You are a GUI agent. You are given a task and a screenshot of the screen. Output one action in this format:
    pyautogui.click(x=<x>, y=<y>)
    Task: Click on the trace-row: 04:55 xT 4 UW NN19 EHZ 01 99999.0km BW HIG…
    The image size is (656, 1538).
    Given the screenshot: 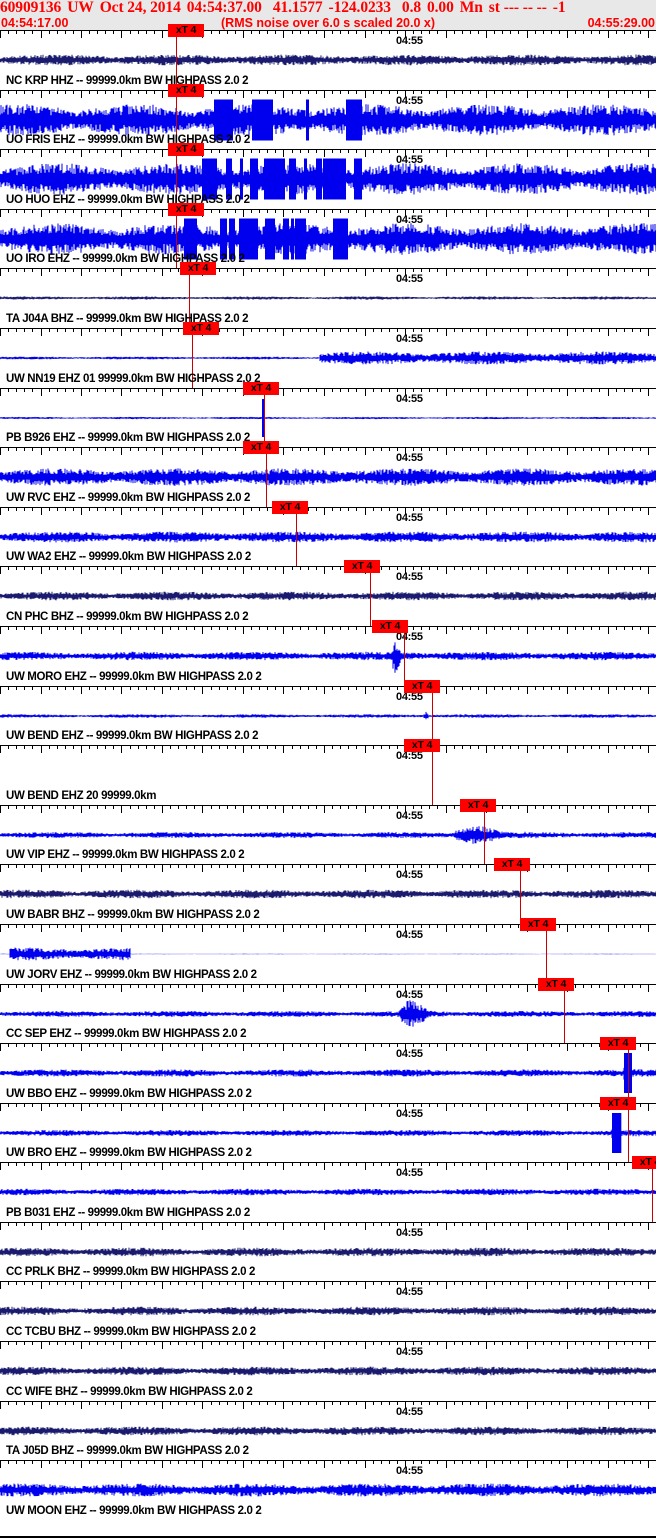 What is the action you would take?
    pyautogui.click(x=328, y=354)
    